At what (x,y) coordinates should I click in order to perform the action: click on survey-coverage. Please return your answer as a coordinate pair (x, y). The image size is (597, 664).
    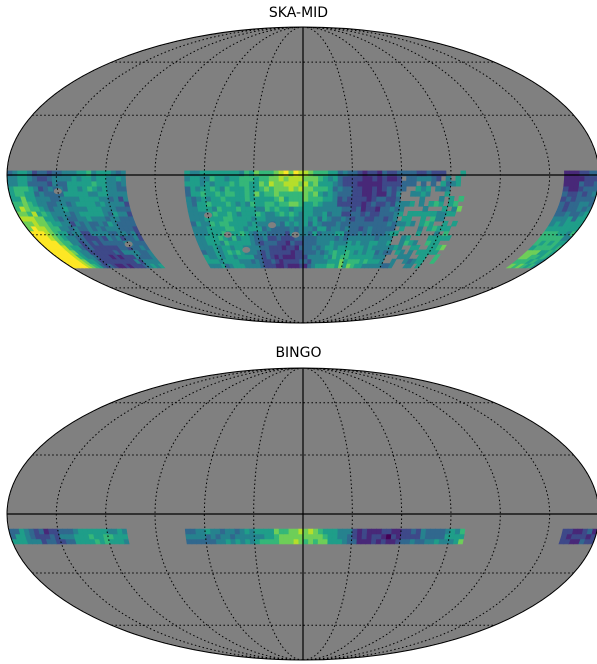
    Looking at the image, I should click on (302, 219).